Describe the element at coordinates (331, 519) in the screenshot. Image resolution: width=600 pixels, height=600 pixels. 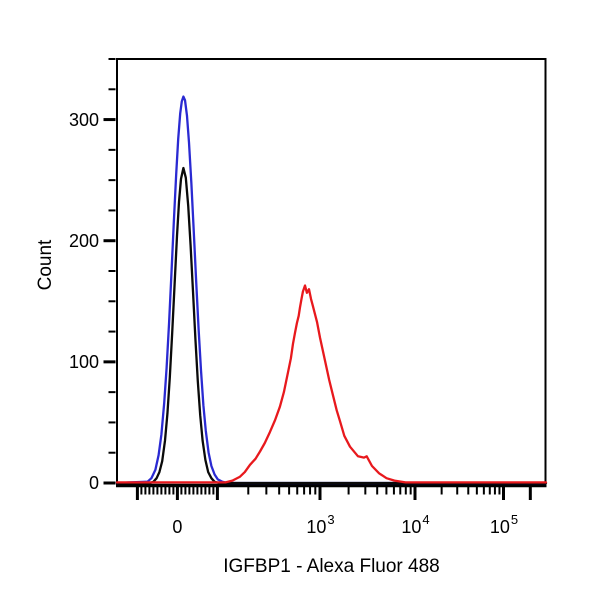
I see `exponent: 3` at that location.